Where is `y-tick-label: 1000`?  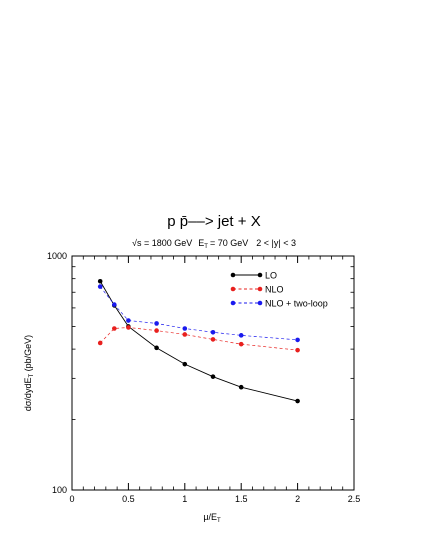
y-tick-label: 1000 is located at coordinates (57, 256).